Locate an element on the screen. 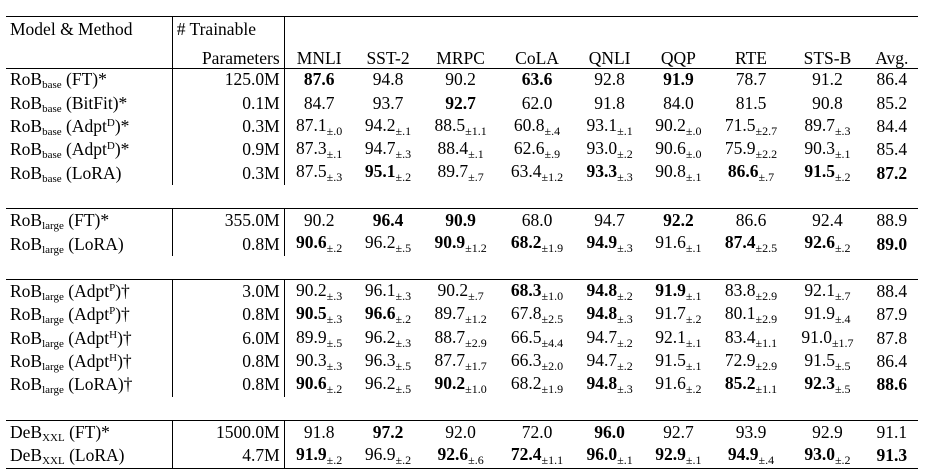 The height and width of the screenshot is (469, 926). score-value: 91.8 is located at coordinates (319, 431).